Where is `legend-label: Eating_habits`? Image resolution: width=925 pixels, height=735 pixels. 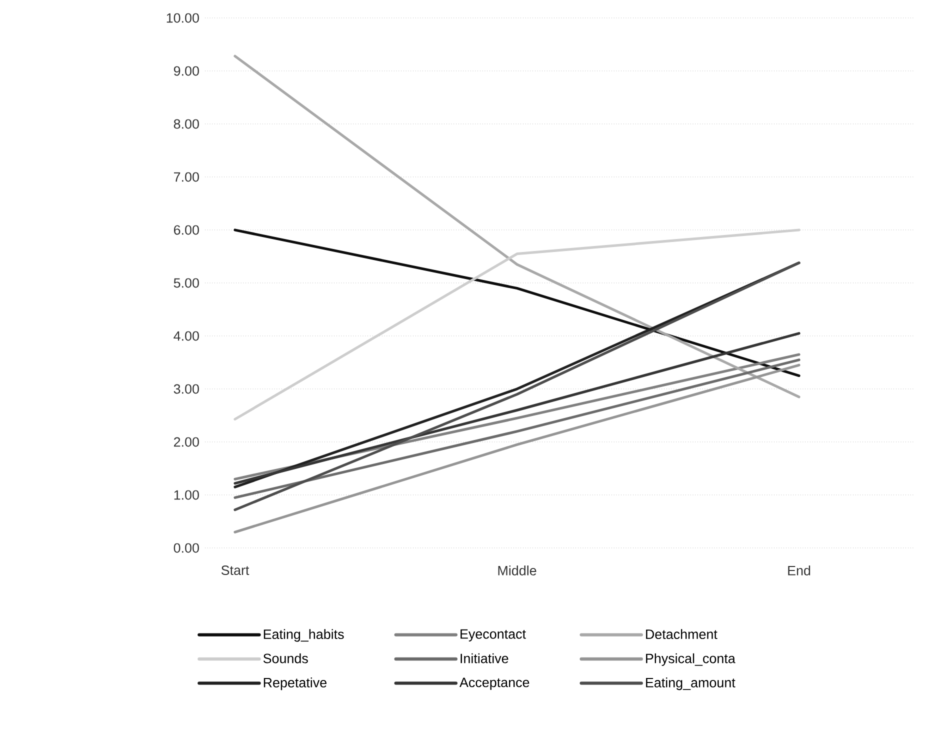 legend-label: Eating_habits is located at coordinates (304, 635).